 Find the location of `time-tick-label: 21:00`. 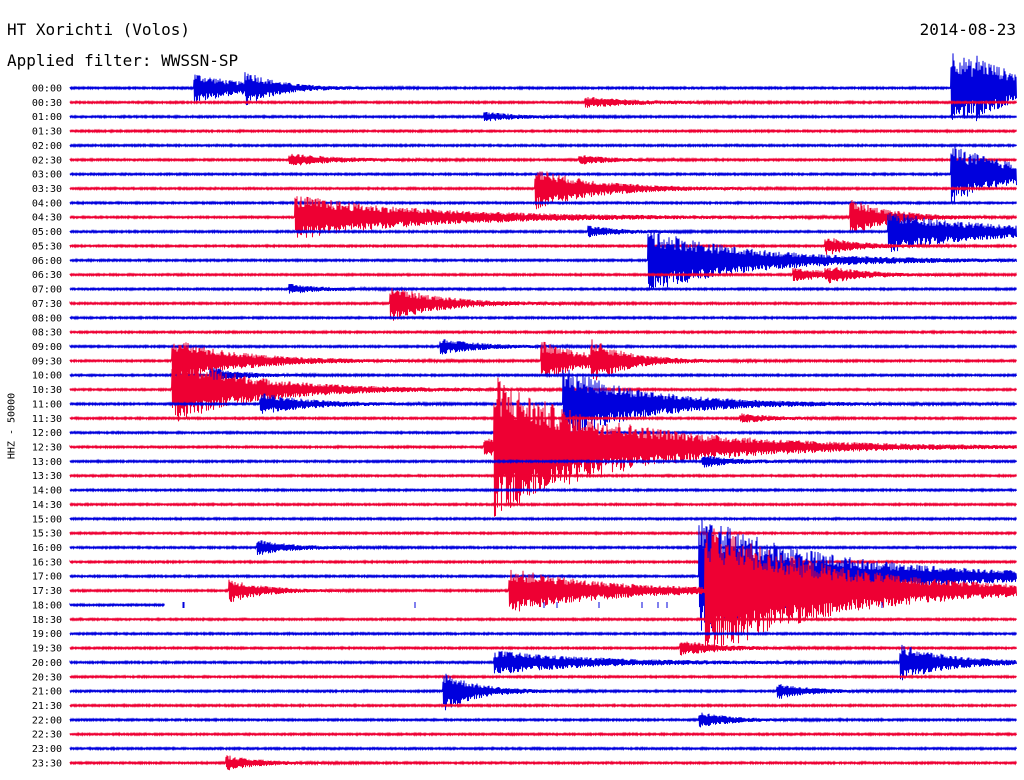

time-tick-label: 21:00 is located at coordinates (47, 692).